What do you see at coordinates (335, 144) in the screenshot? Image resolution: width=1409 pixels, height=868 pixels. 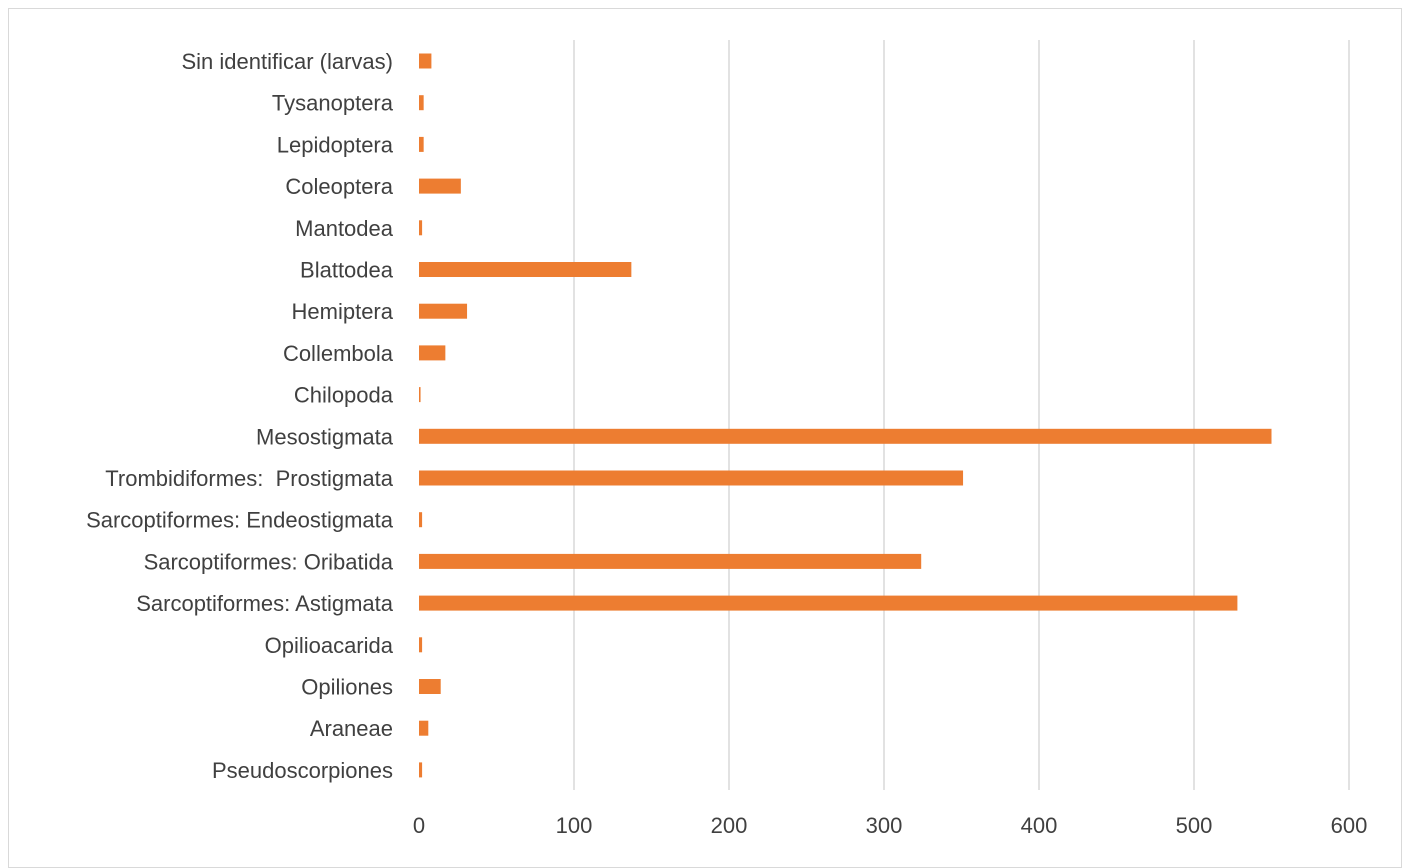 I see `category-label: Lepidoptera` at bounding box center [335, 144].